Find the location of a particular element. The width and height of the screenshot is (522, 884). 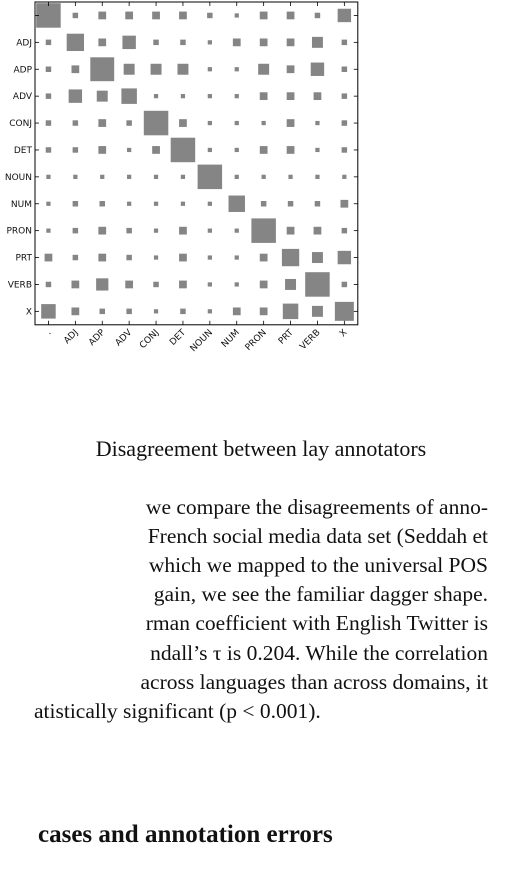

y-tick-label: DET is located at coordinates (23, 151).